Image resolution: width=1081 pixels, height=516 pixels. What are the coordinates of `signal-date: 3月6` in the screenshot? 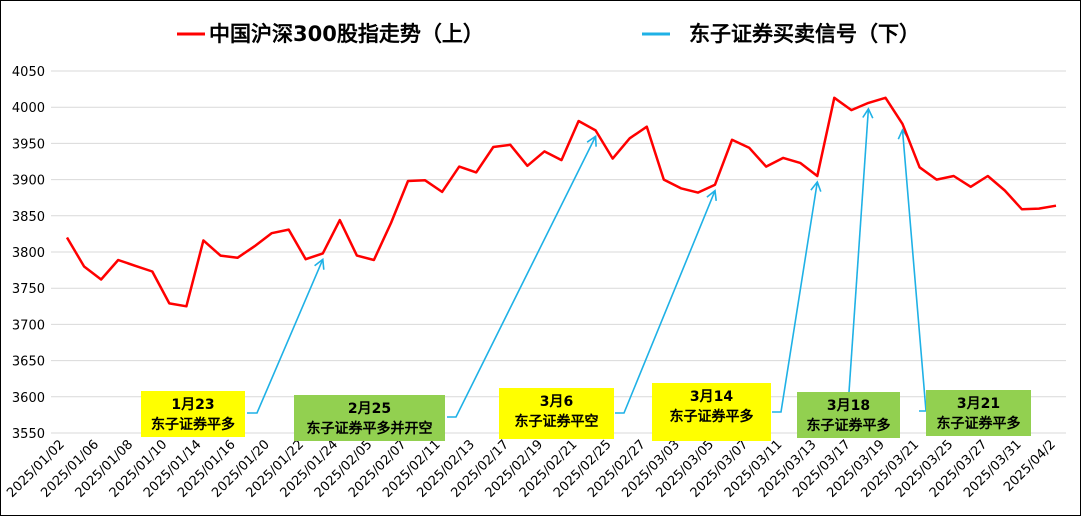 It's located at (556, 402).